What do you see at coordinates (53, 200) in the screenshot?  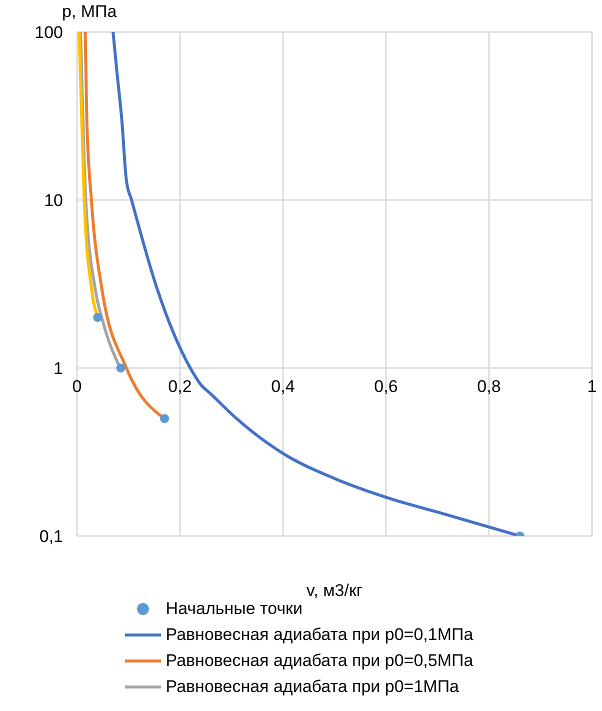 I see `y-tick-label: 10` at bounding box center [53, 200].